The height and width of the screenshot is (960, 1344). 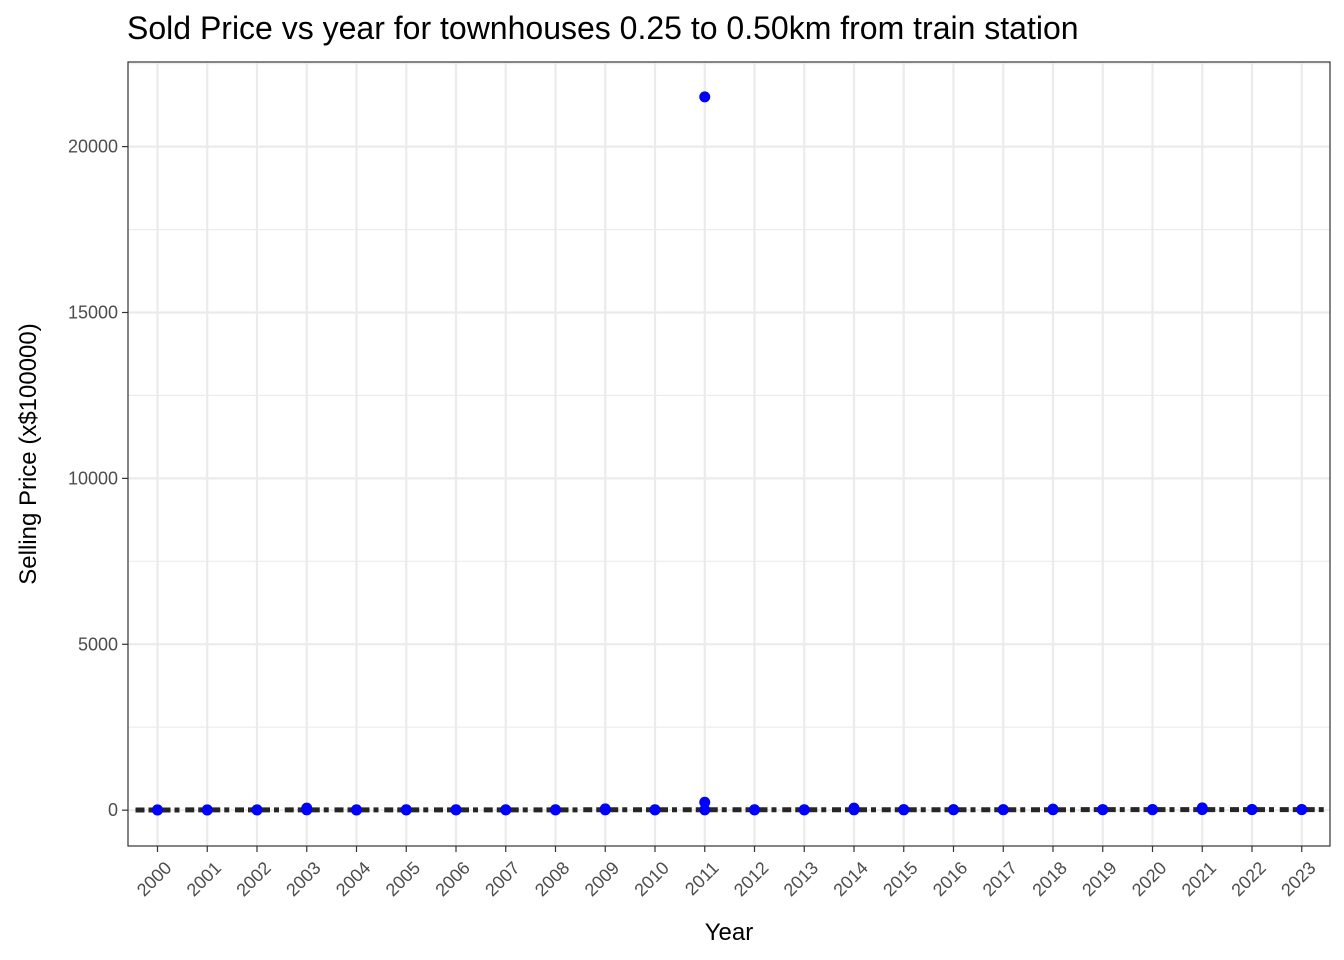 What do you see at coordinates (552, 879) in the screenshot?
I see `x-tick-label: 2008` at bounding box center [552, 879].